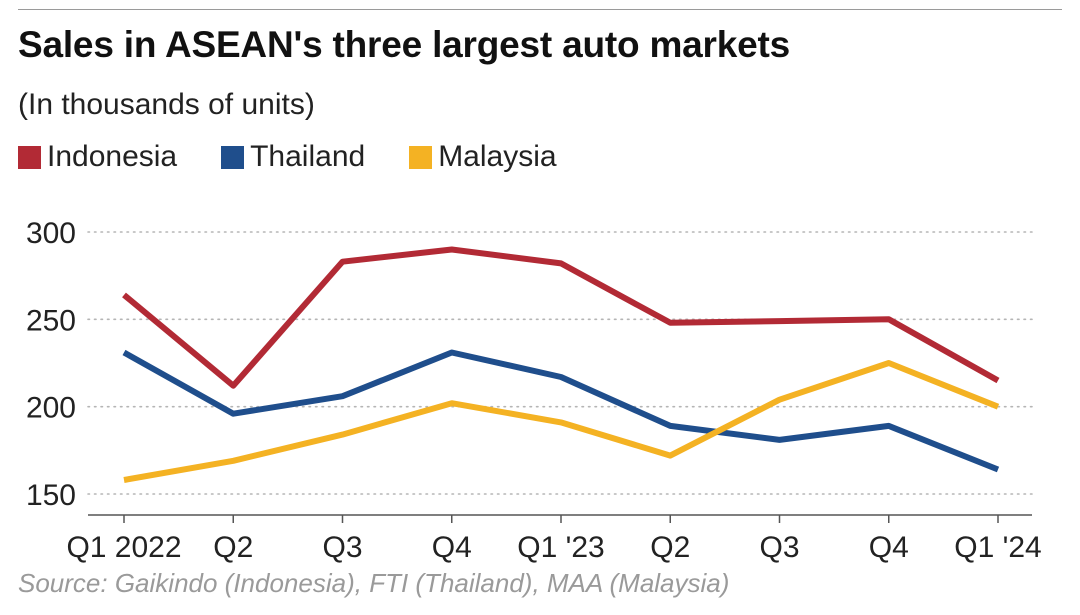 Image resolution: width=1080 pixels, height=615 pixels. I want to click on y-tick-label: 150, so click(51, 495).